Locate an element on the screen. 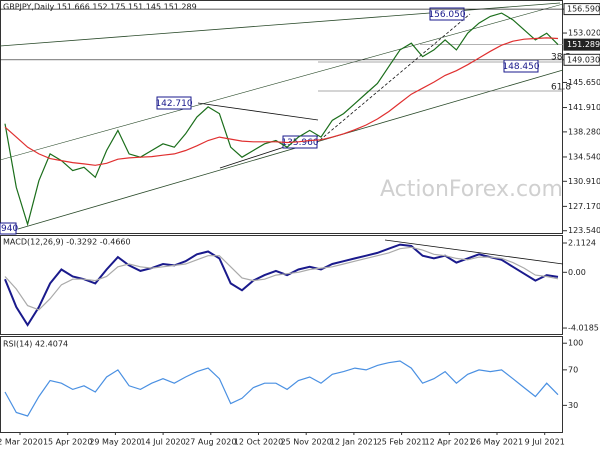 Image resolution: width=600 pixels, height=450 pixels. y-tick-label: 134.540 is located at coordinates (584, 156).